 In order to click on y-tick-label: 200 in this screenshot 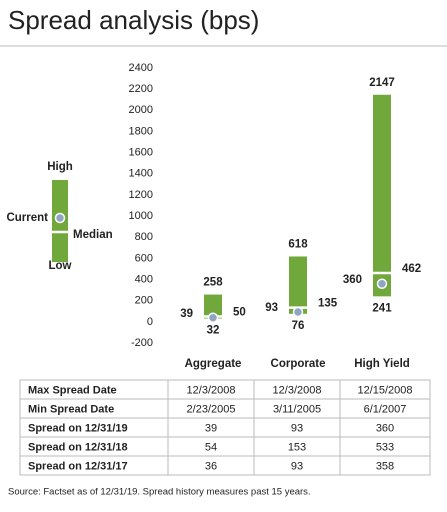, I will do `click(144, 301)`.